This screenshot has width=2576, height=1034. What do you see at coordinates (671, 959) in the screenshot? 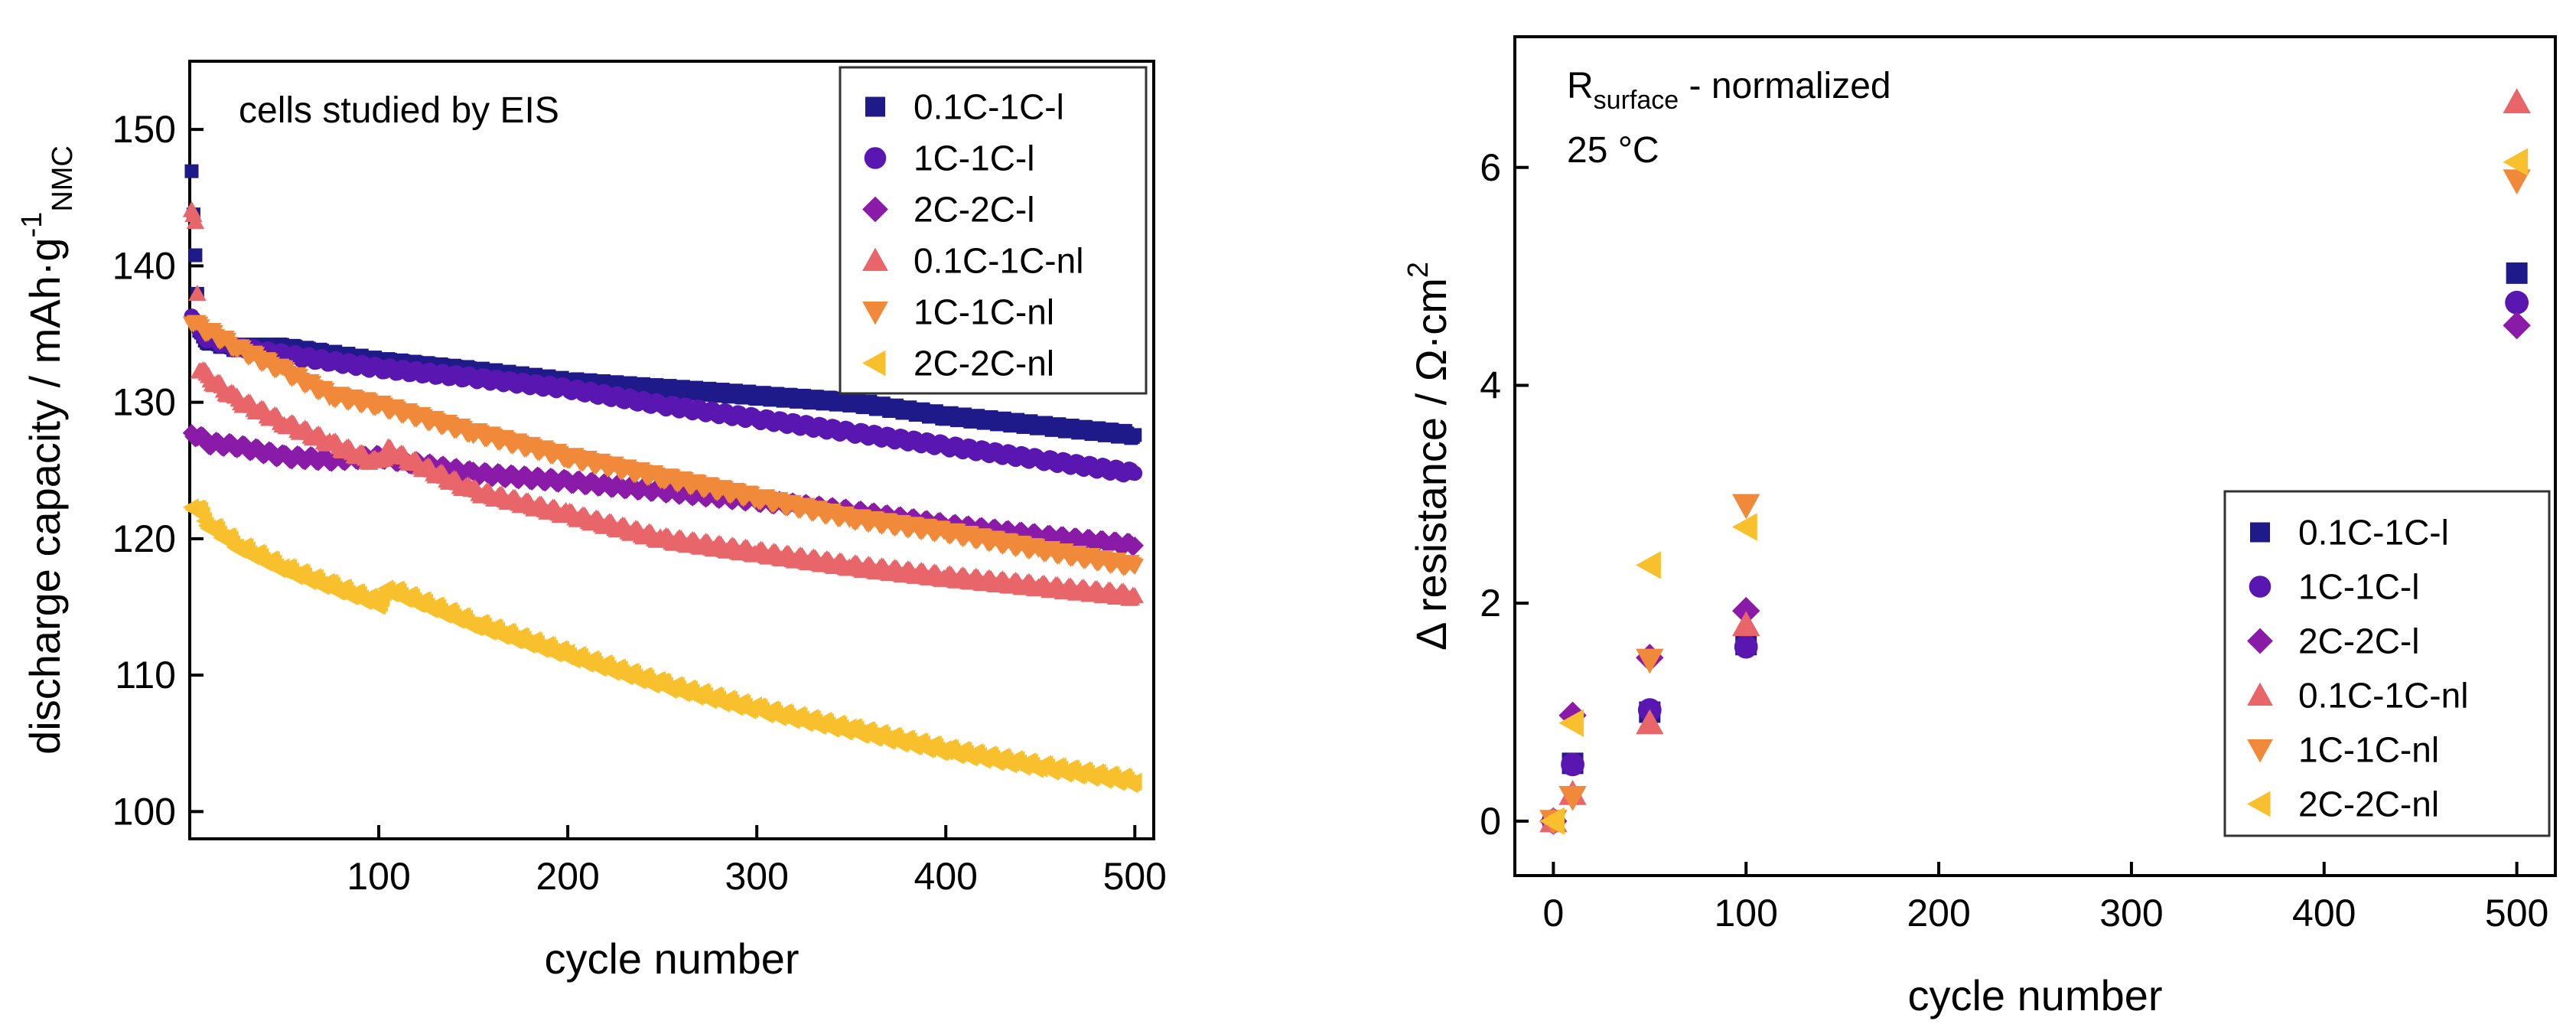
I see `x-axis-label: cycle number` at bounding box center [671, 959].